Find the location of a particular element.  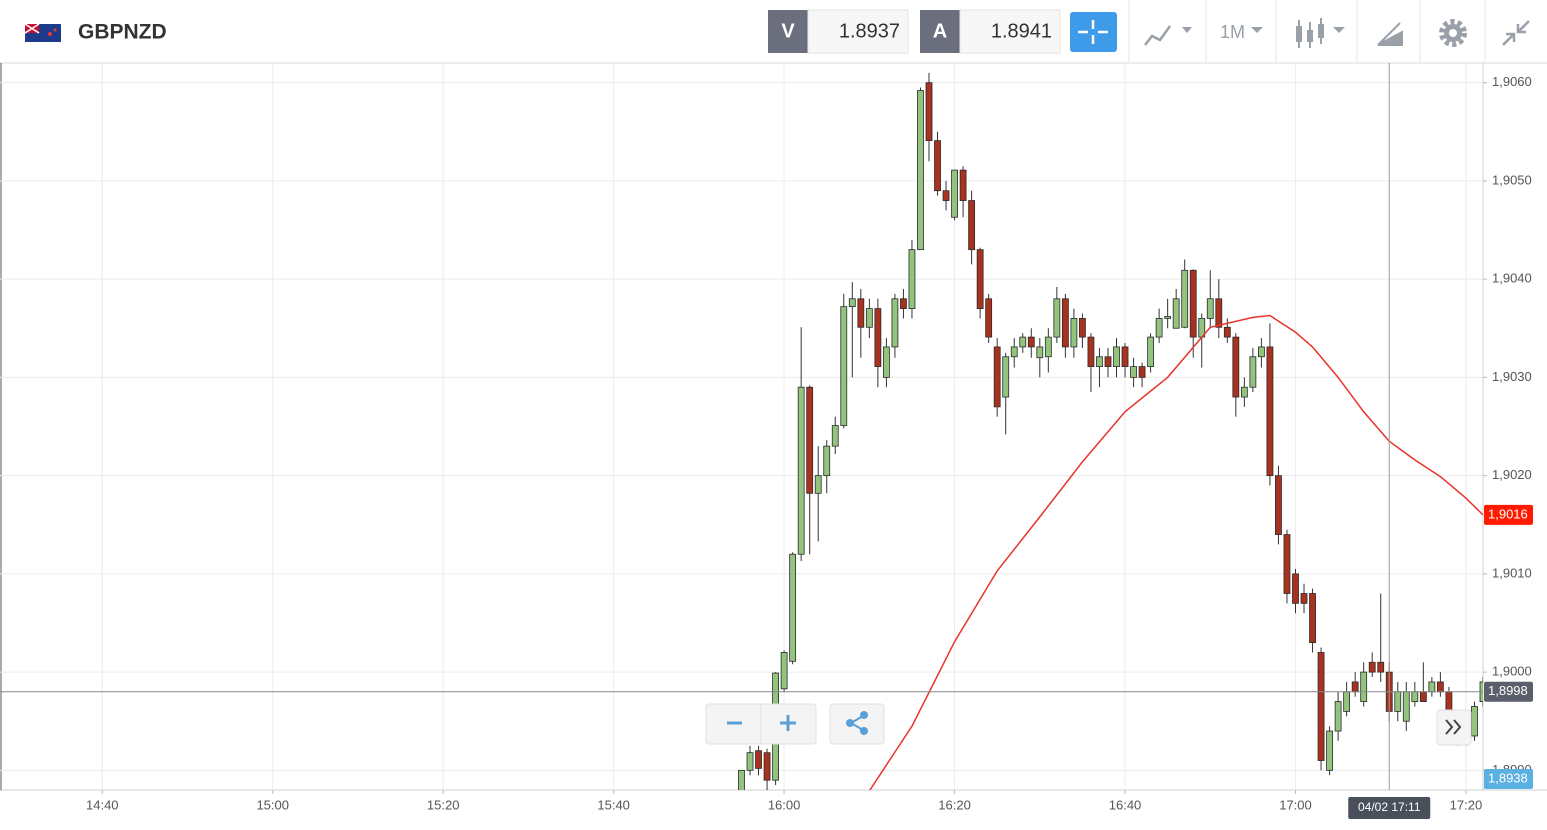

zoom-controls is located at coordinates (795, 724).